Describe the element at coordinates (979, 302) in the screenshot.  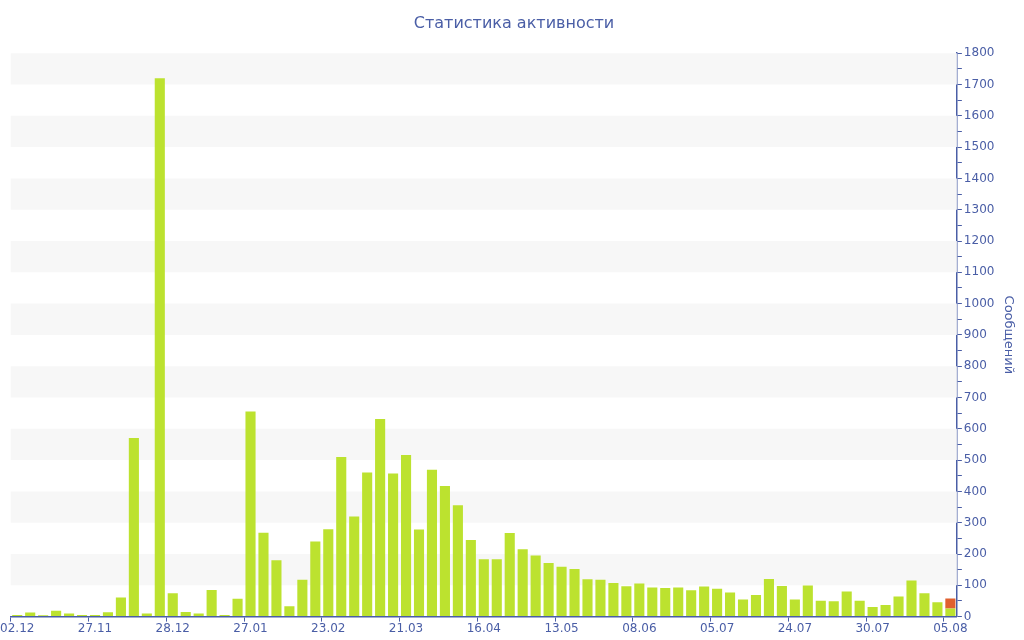
I see `y-tick-label: 1000` at that location.